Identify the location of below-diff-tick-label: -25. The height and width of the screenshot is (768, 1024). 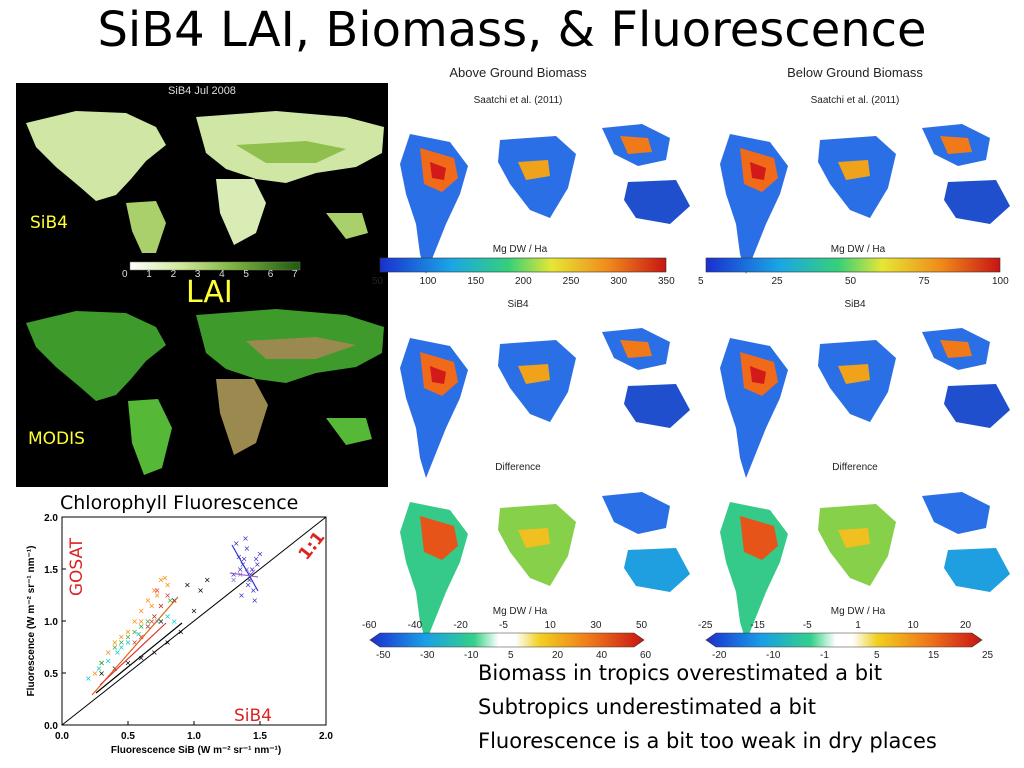
(705, 625).